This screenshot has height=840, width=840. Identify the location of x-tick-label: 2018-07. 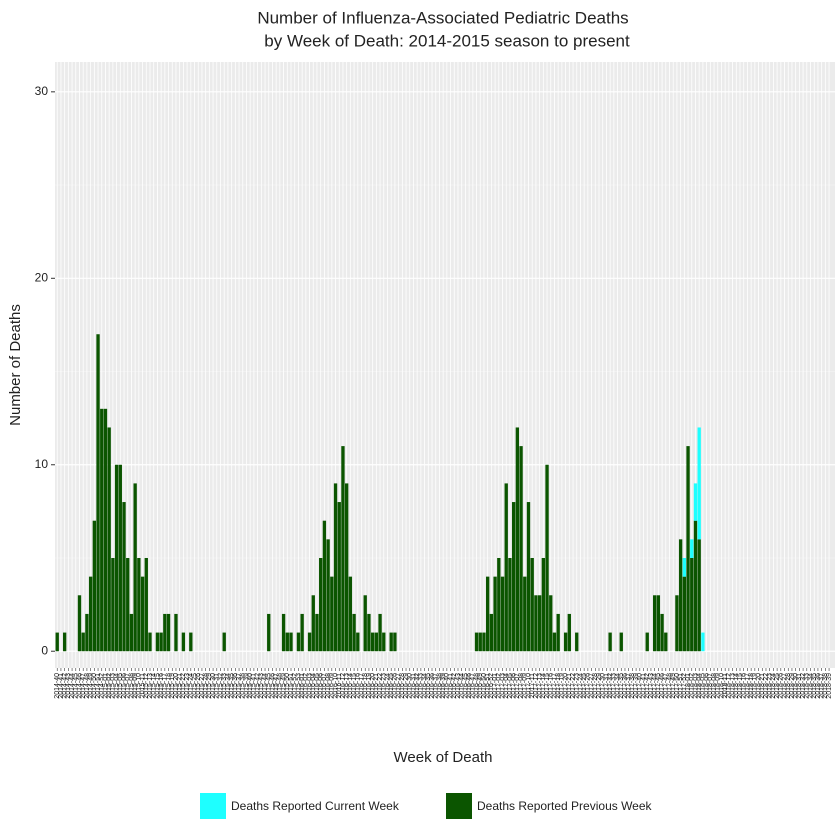
(710, 686).